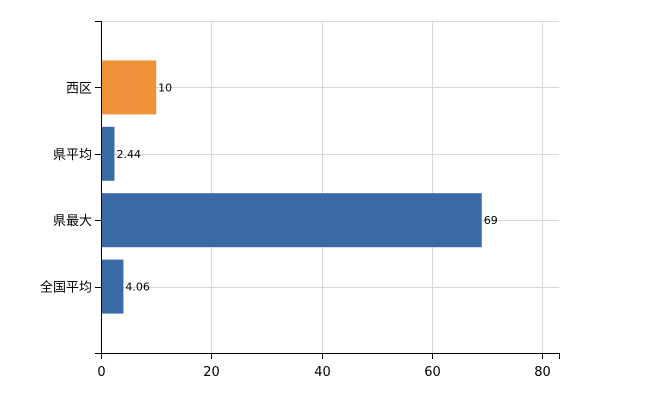  Describe the element at coordinates (491, 220) in the screenshot. I see `data-label: 69` at that location.